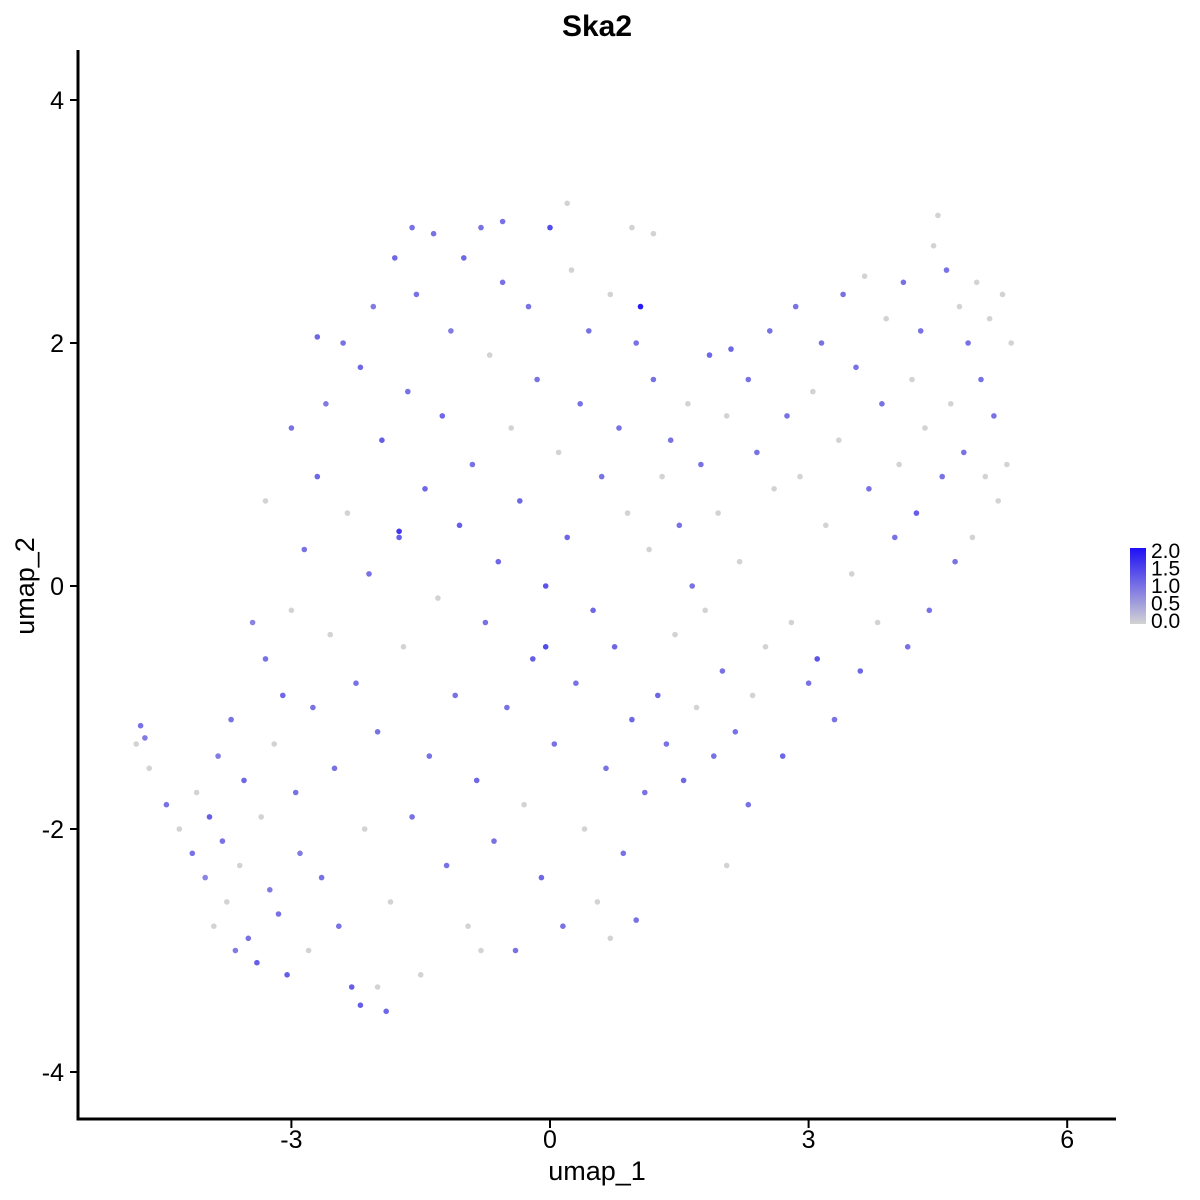 The image size is (1200, 1200). I want to click on colorbar-labels: 2.01.51.00.50.0, so click(1165, 586).